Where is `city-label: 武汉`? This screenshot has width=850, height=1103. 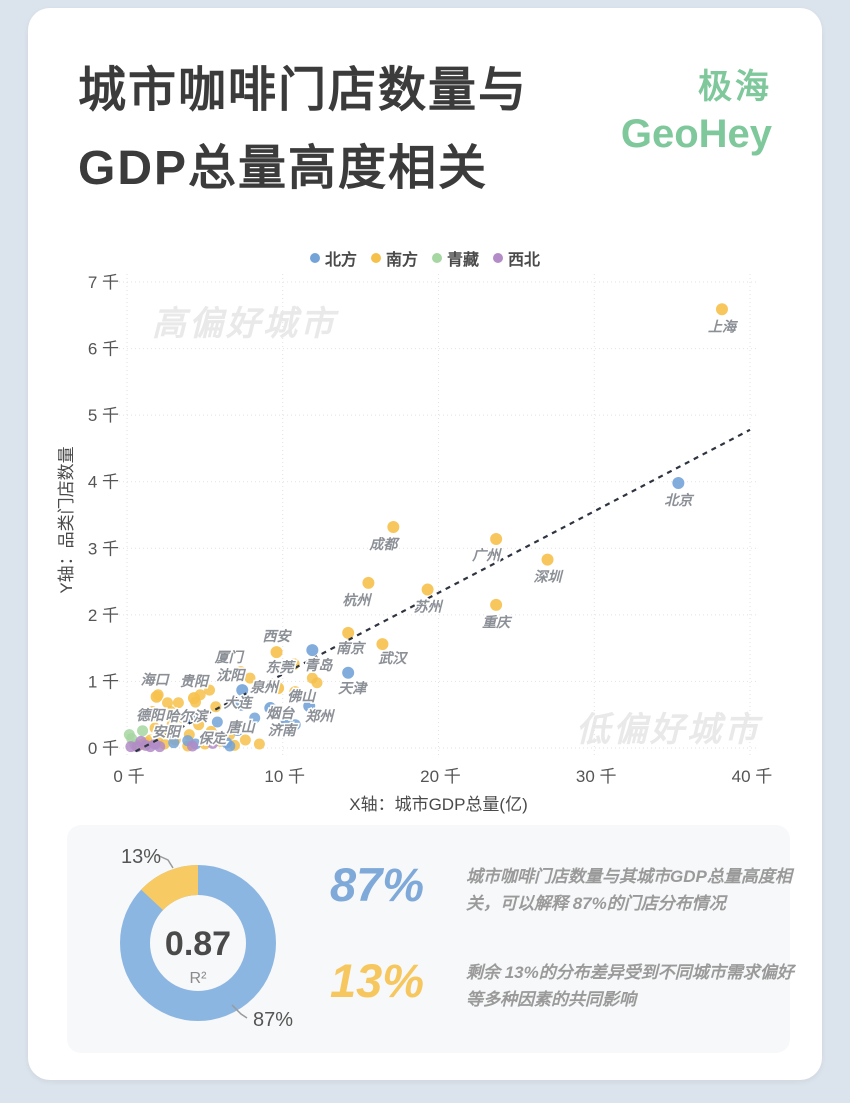
city-label: 武汉 is located at coordinates (393, 658).